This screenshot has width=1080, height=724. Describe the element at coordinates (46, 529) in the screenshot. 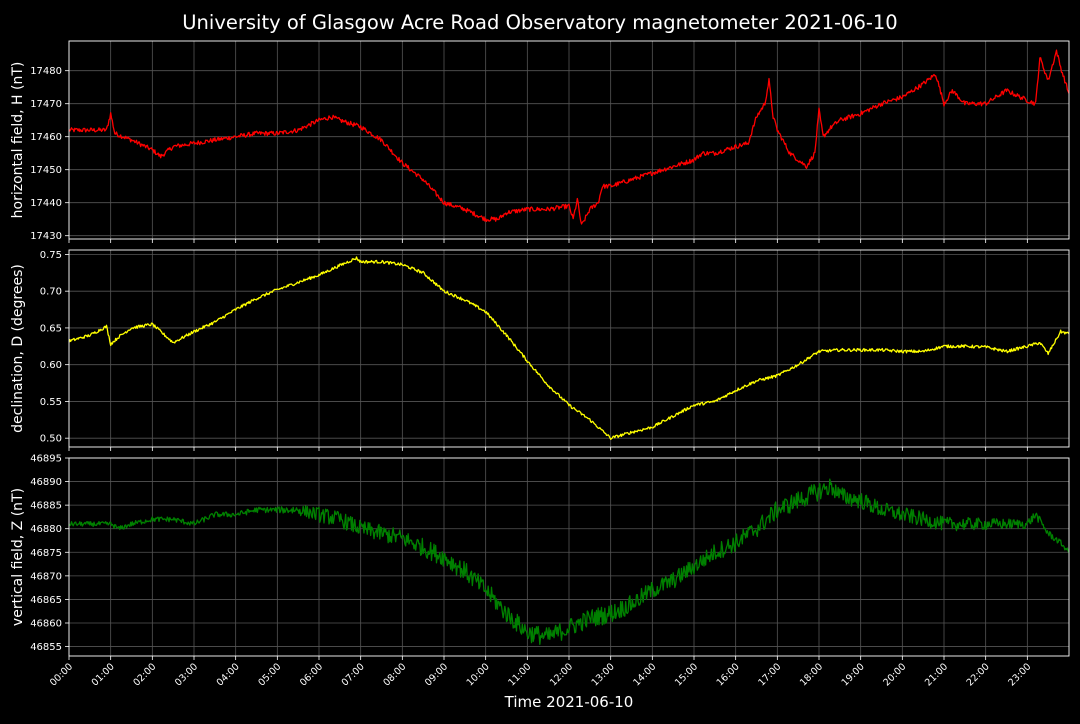

I see `y-tick-label: 46880` at that location.